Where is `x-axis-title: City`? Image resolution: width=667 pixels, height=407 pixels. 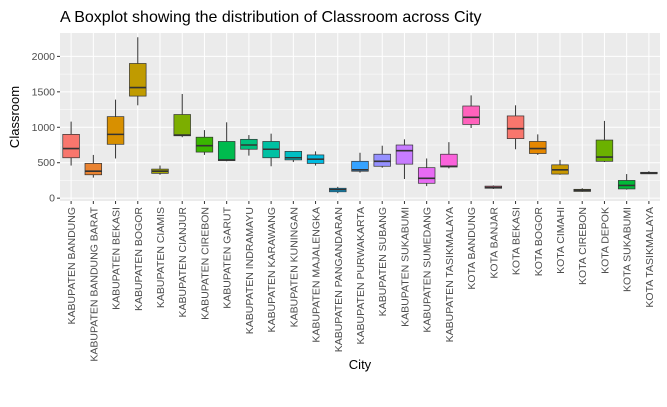
x-axis-title: City is located at coordinates (360, 364).